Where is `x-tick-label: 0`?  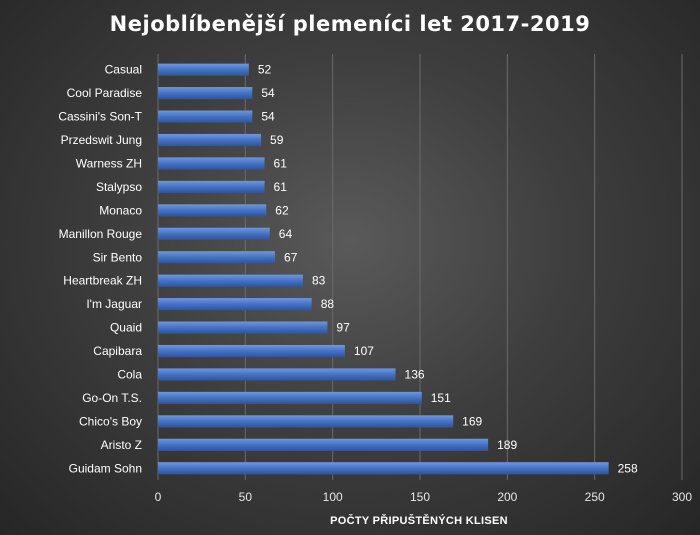 x-tick-label: 0 is located at coordinates (158, 497).